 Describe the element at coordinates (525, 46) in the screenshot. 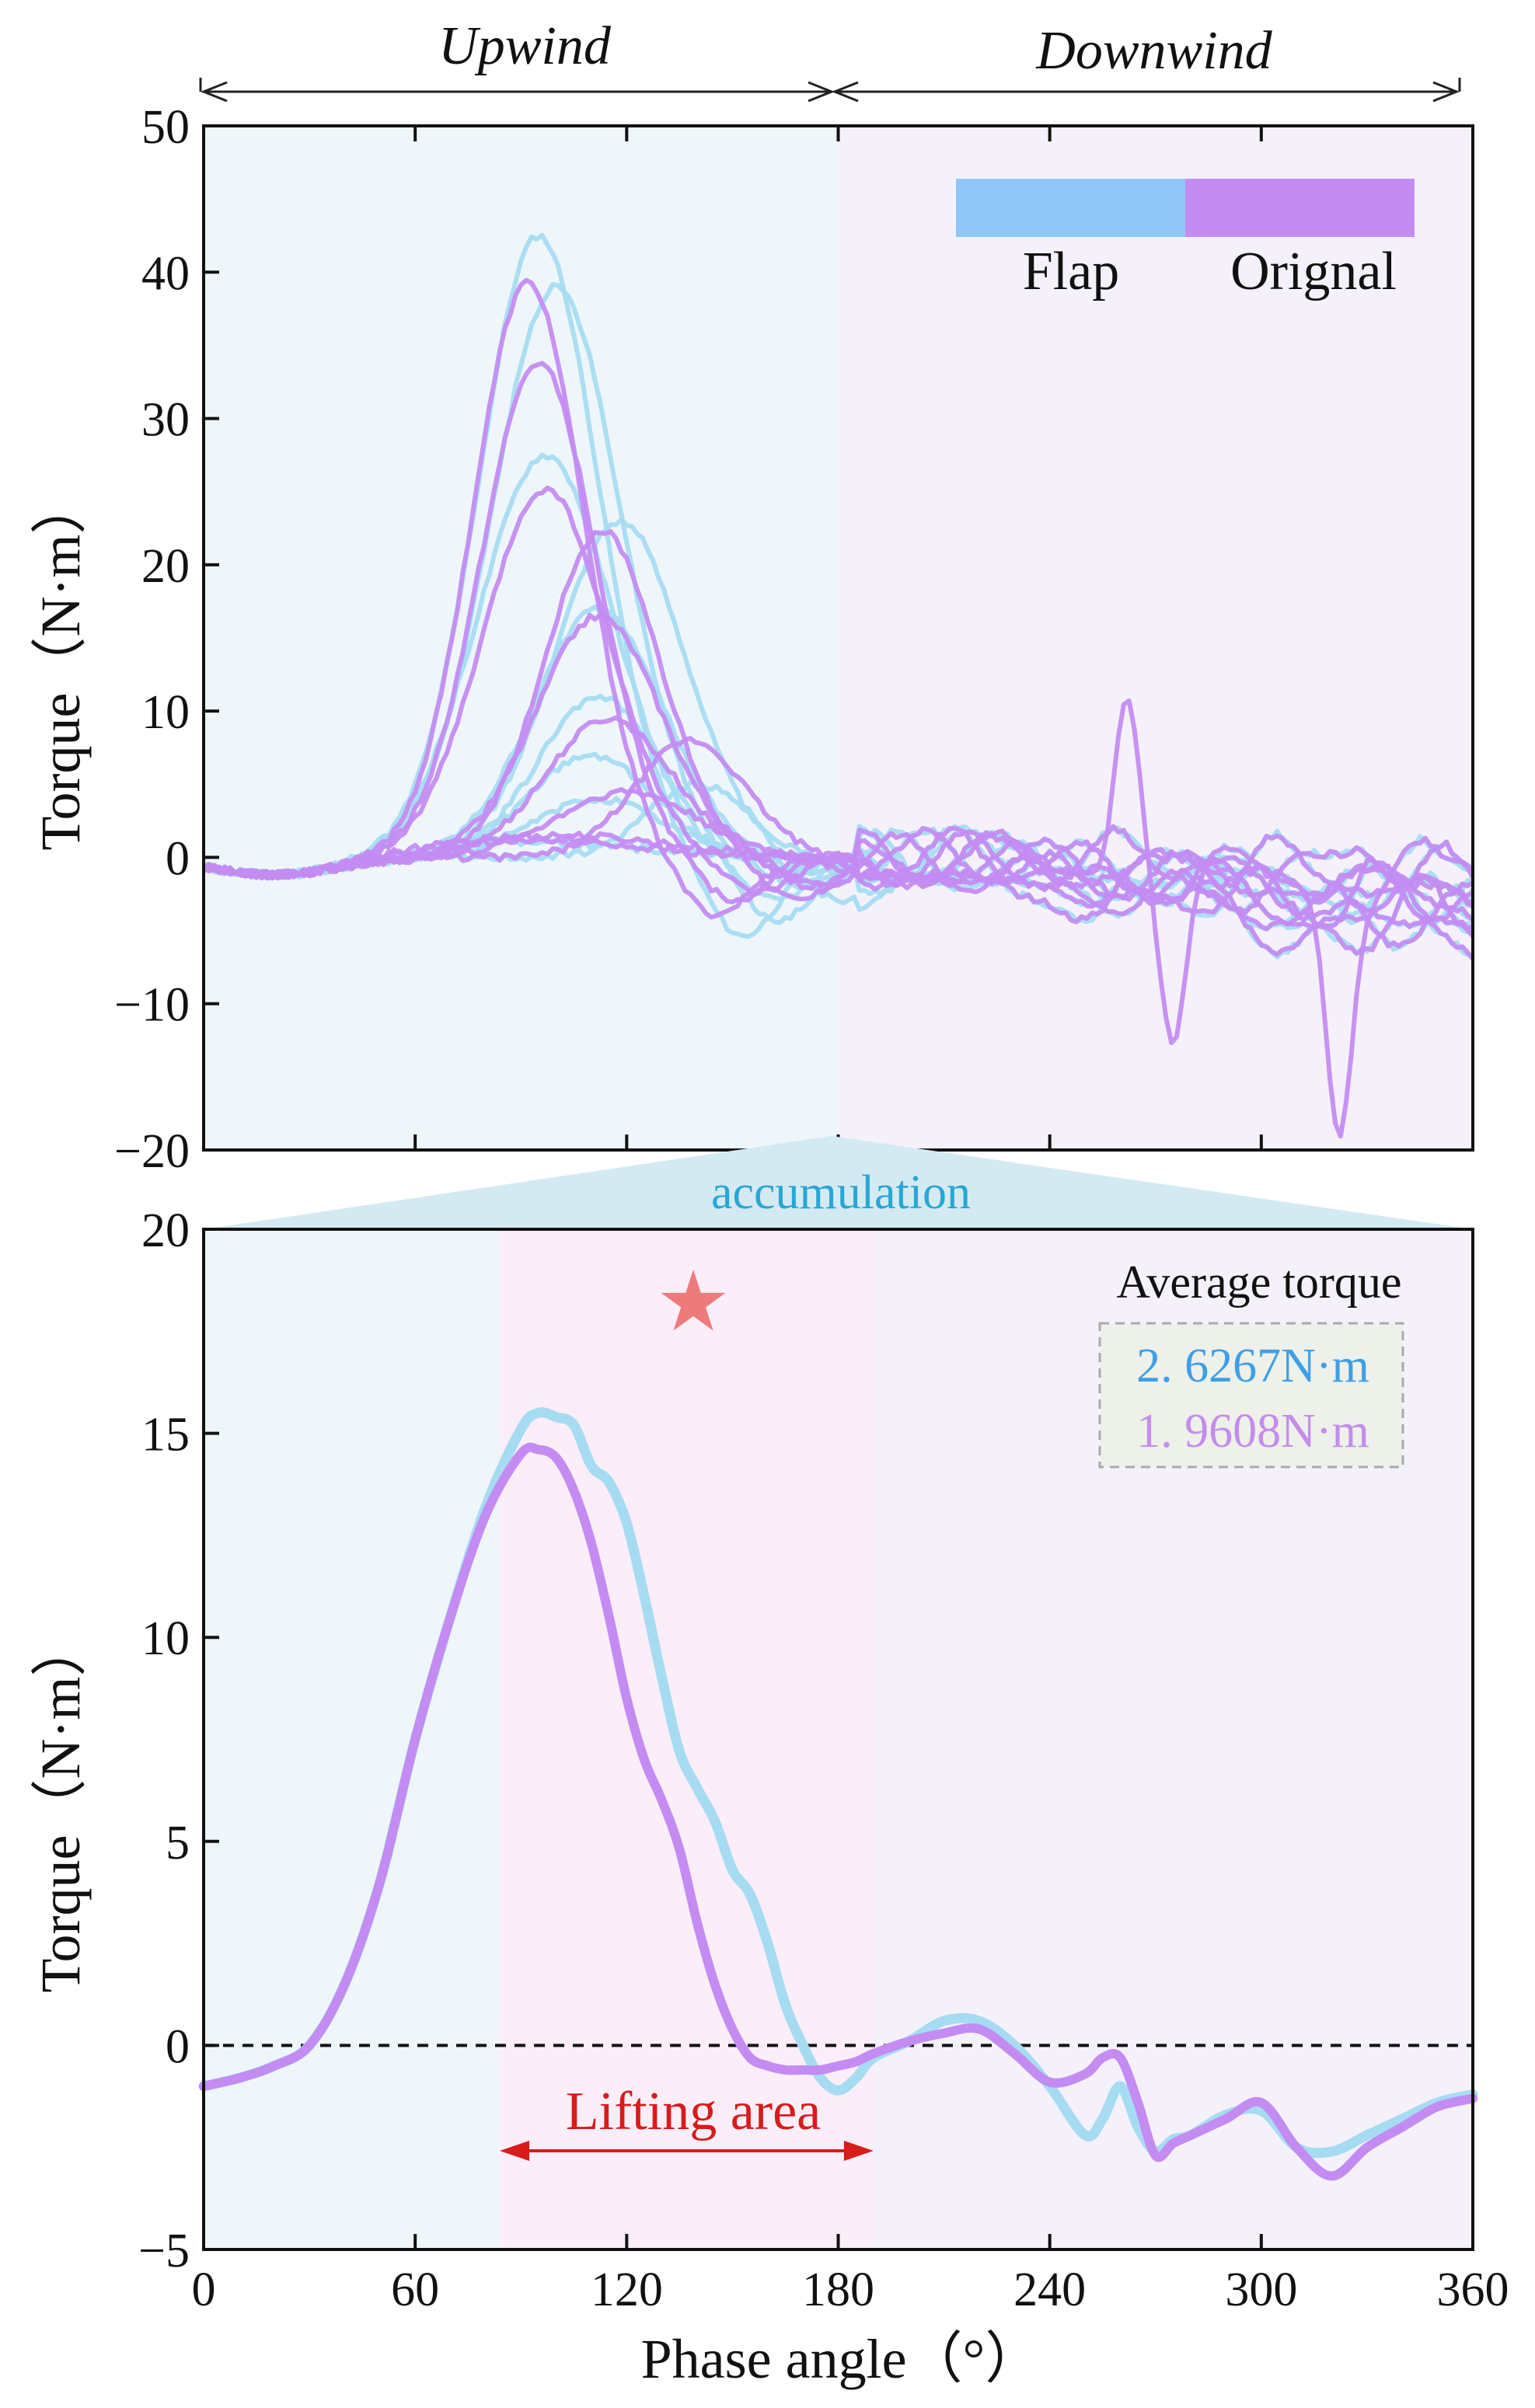

I see `upwind-label: Upwind` at that location.